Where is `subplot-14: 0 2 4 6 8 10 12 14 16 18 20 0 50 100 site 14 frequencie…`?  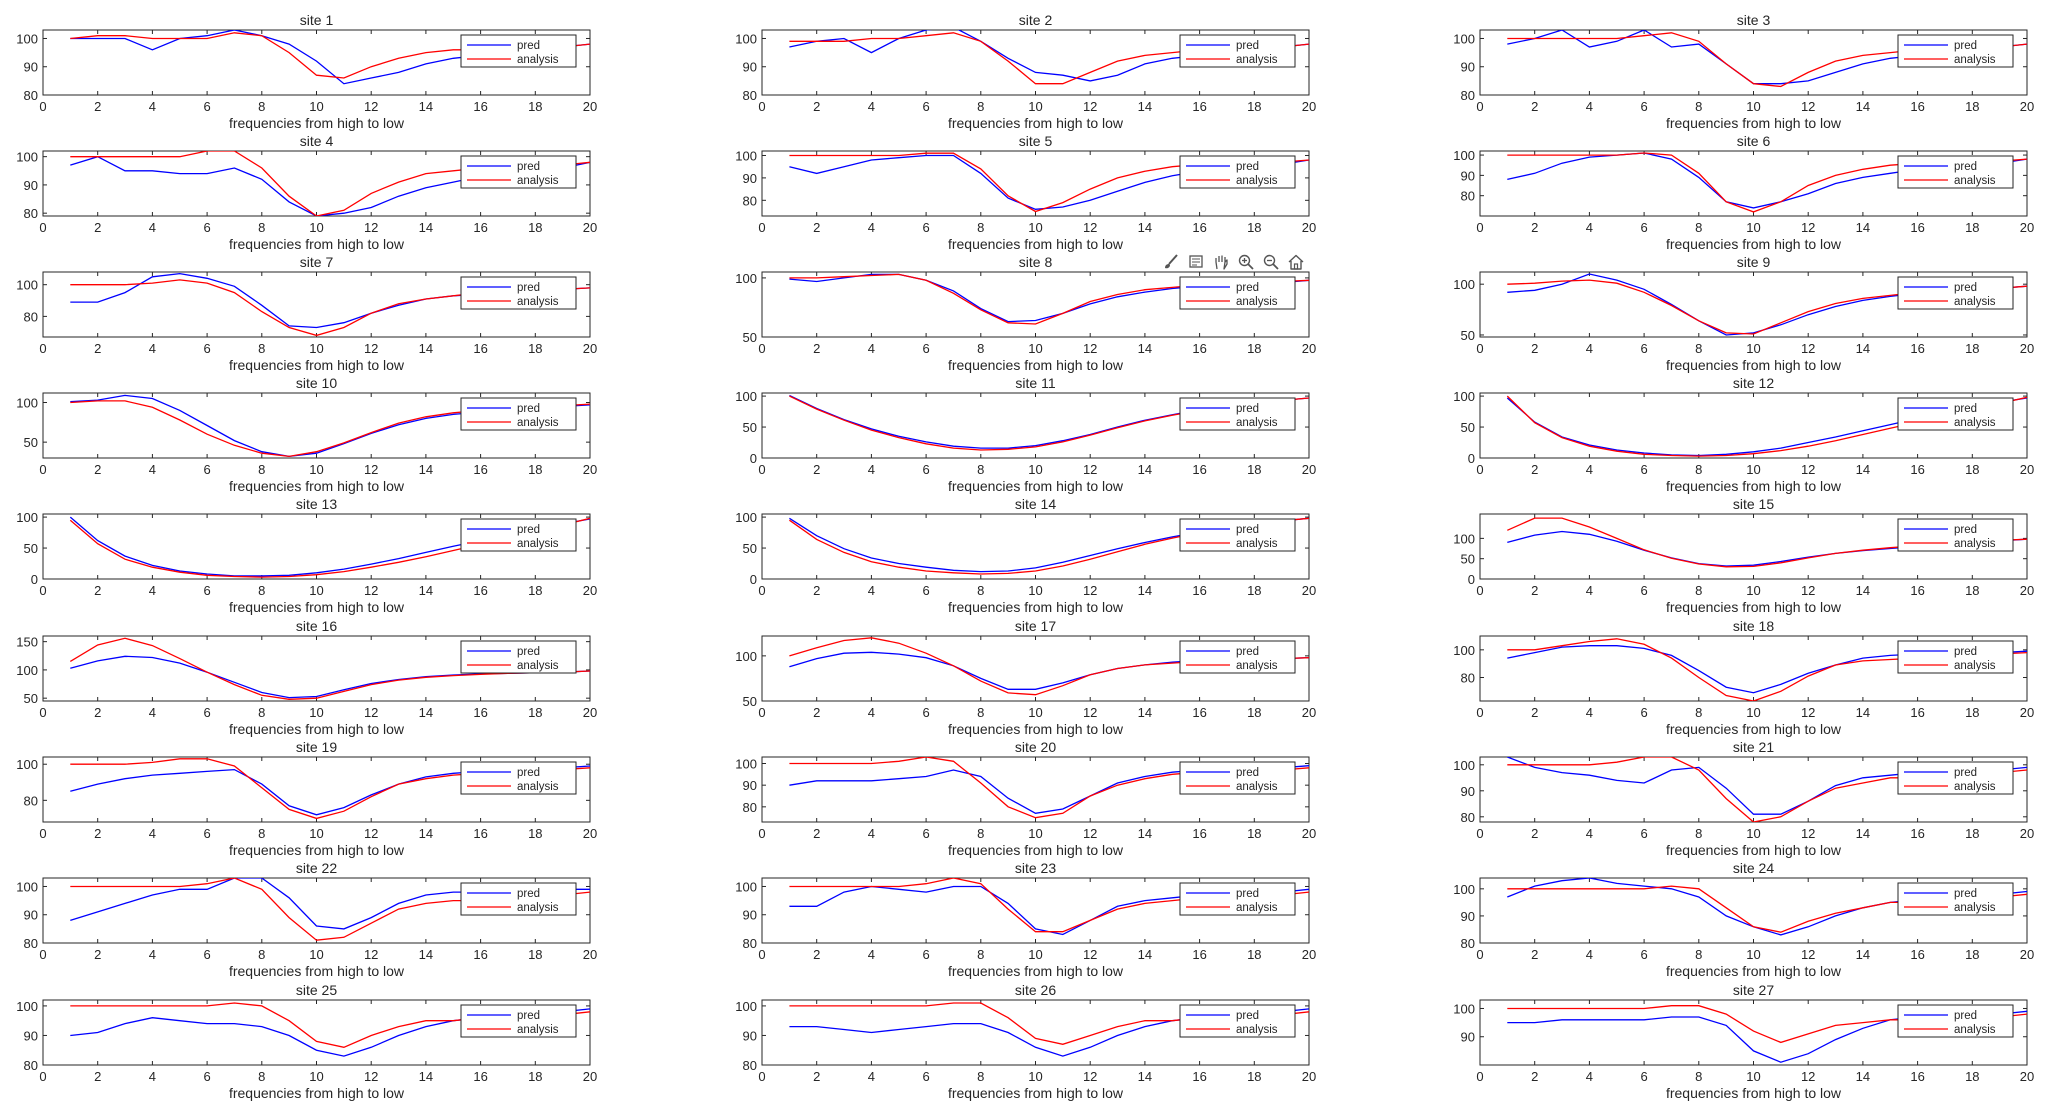 subplot-14: 0 2 4 6 8 10 12 14 16 18 20 0 50 100 site 14 frequencie… is located at coordinates (1025, 555).